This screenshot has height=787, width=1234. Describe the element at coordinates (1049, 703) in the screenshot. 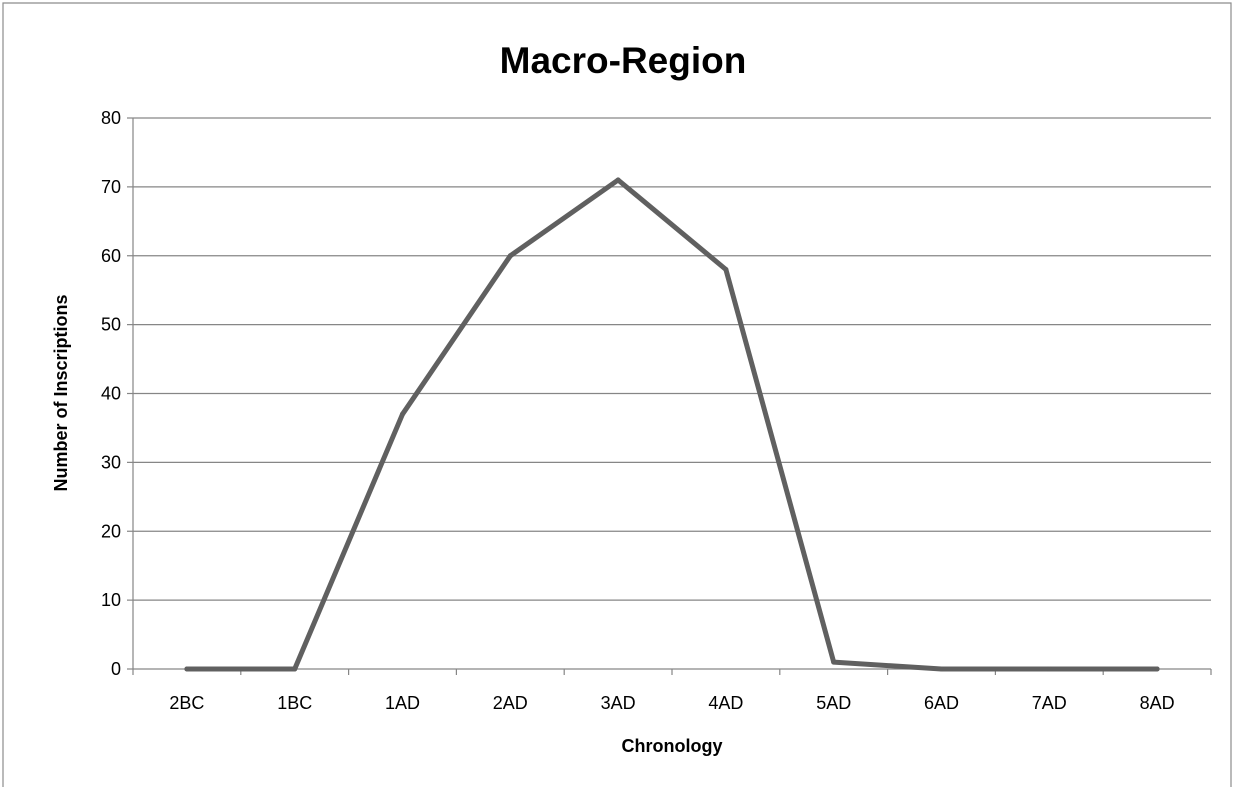

I see `x-tick-label: 7AD` at that location.